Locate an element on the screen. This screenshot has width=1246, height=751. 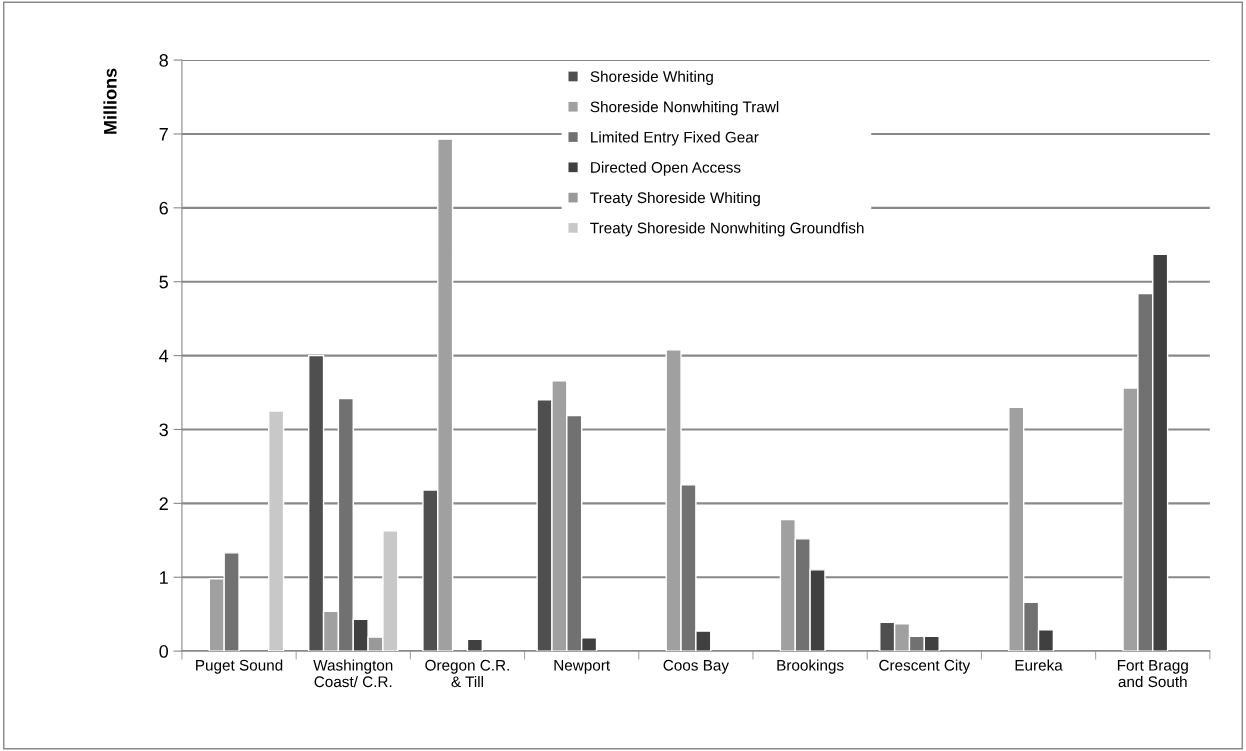
x-tick-label: Coos Bay is located at coordinates (696, 666).